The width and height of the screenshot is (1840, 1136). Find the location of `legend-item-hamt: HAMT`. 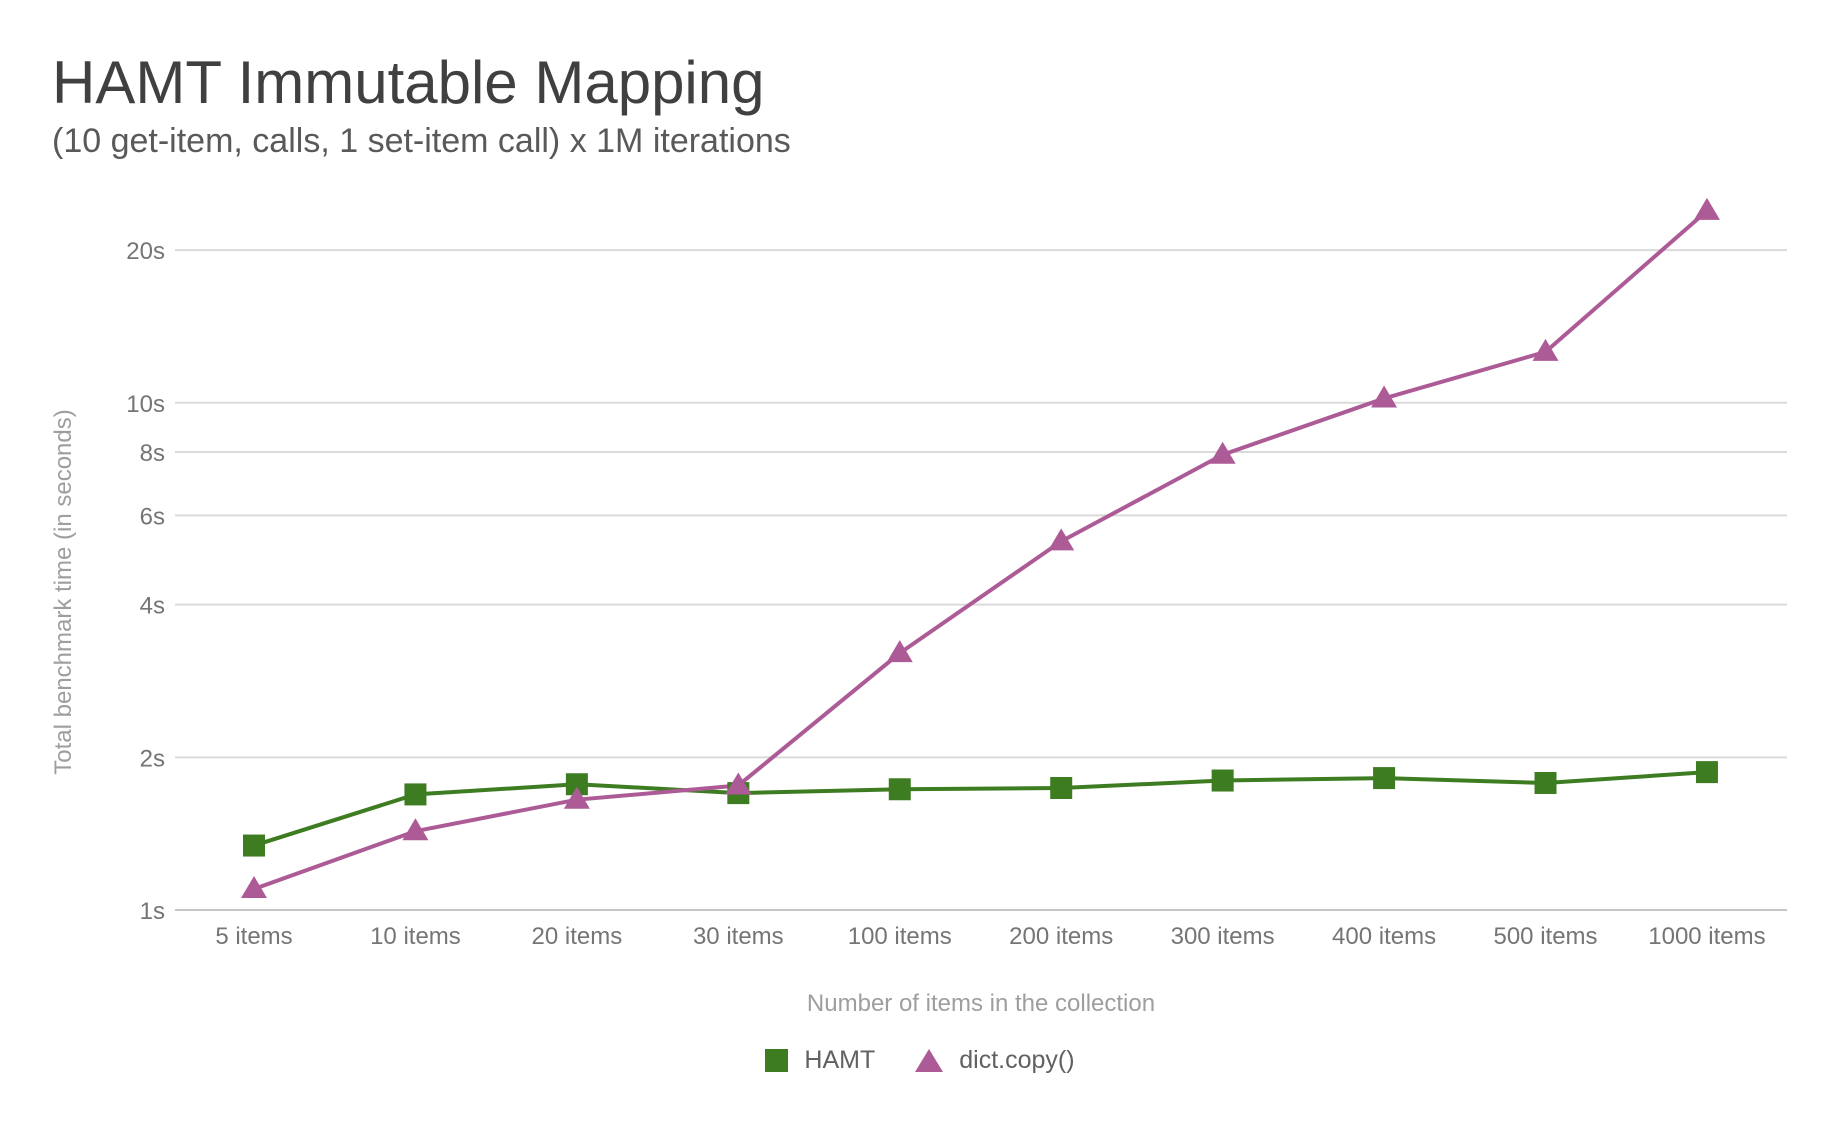

legend-item-hamt: HAMT is located at coordinates (820, 1060).